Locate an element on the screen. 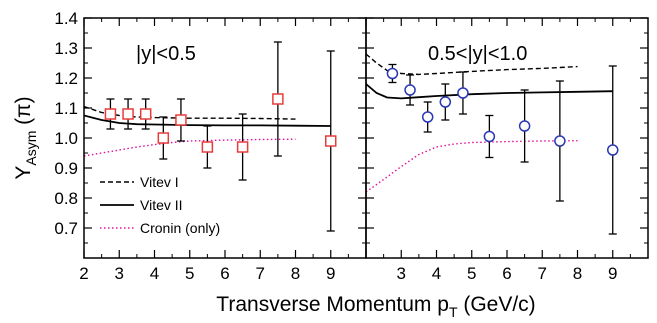  x-axis-title-unit: (GeV/c) is located at coordinates (497, 304).